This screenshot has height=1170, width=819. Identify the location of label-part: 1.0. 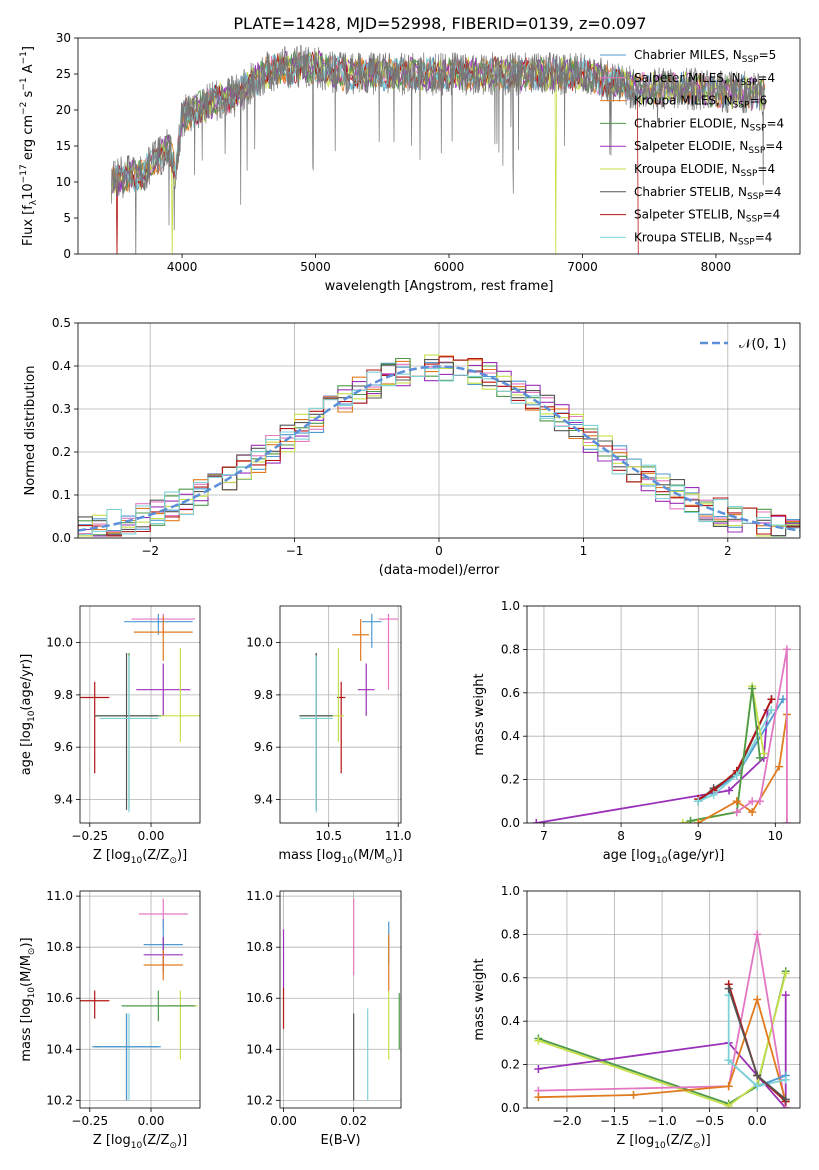
(510, 891).